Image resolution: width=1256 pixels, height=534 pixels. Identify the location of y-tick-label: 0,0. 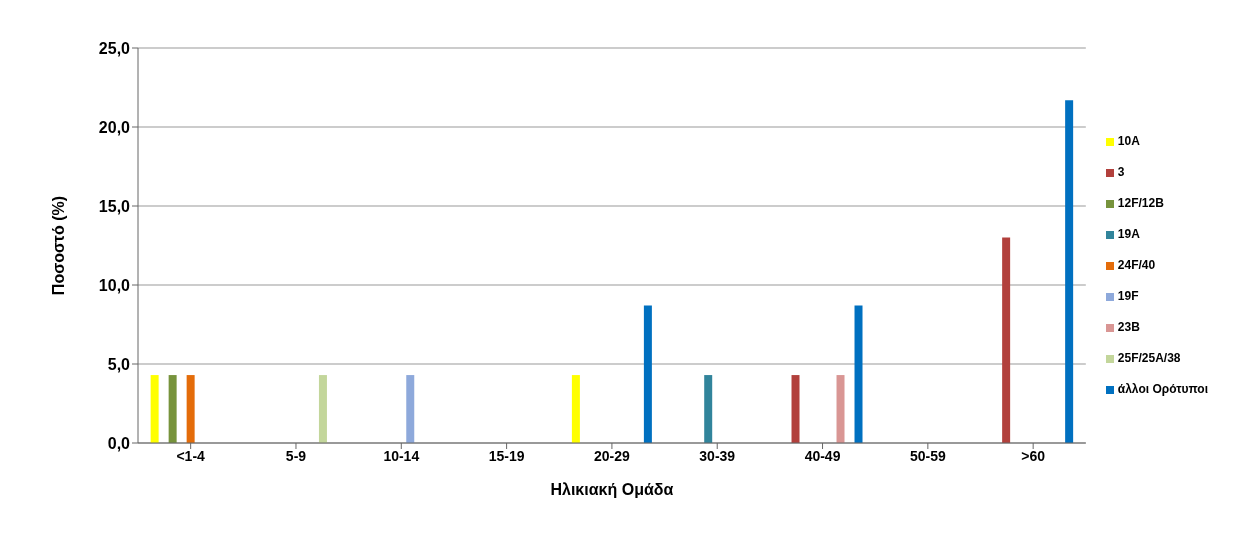
(119, 443).